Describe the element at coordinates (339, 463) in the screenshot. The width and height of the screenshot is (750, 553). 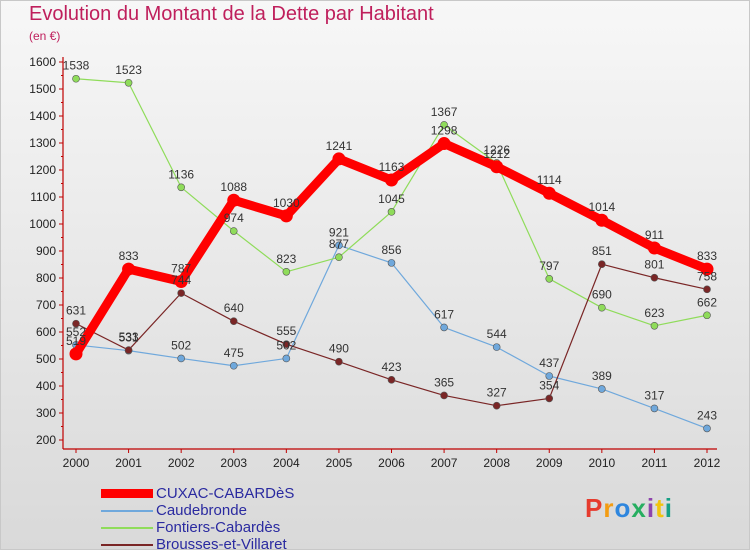
I see `x-tick-label: 2005` at that location.